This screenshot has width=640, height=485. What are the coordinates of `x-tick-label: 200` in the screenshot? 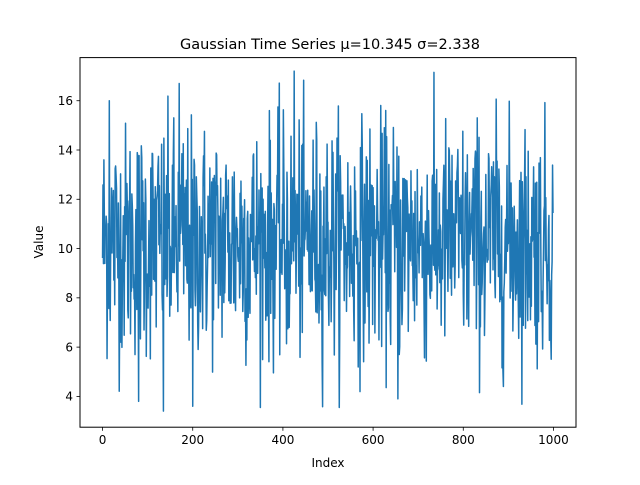 It's located at (192, 440).